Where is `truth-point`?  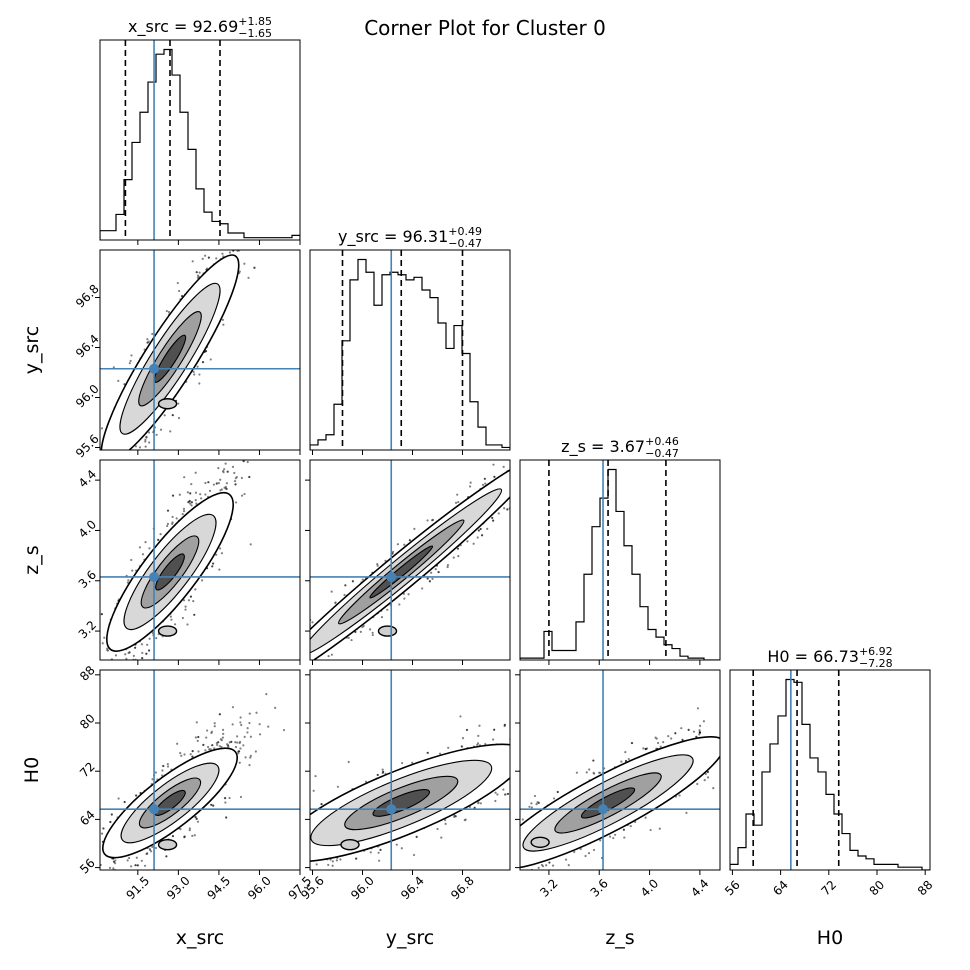
truth-point is located at coordinates (391, 576).